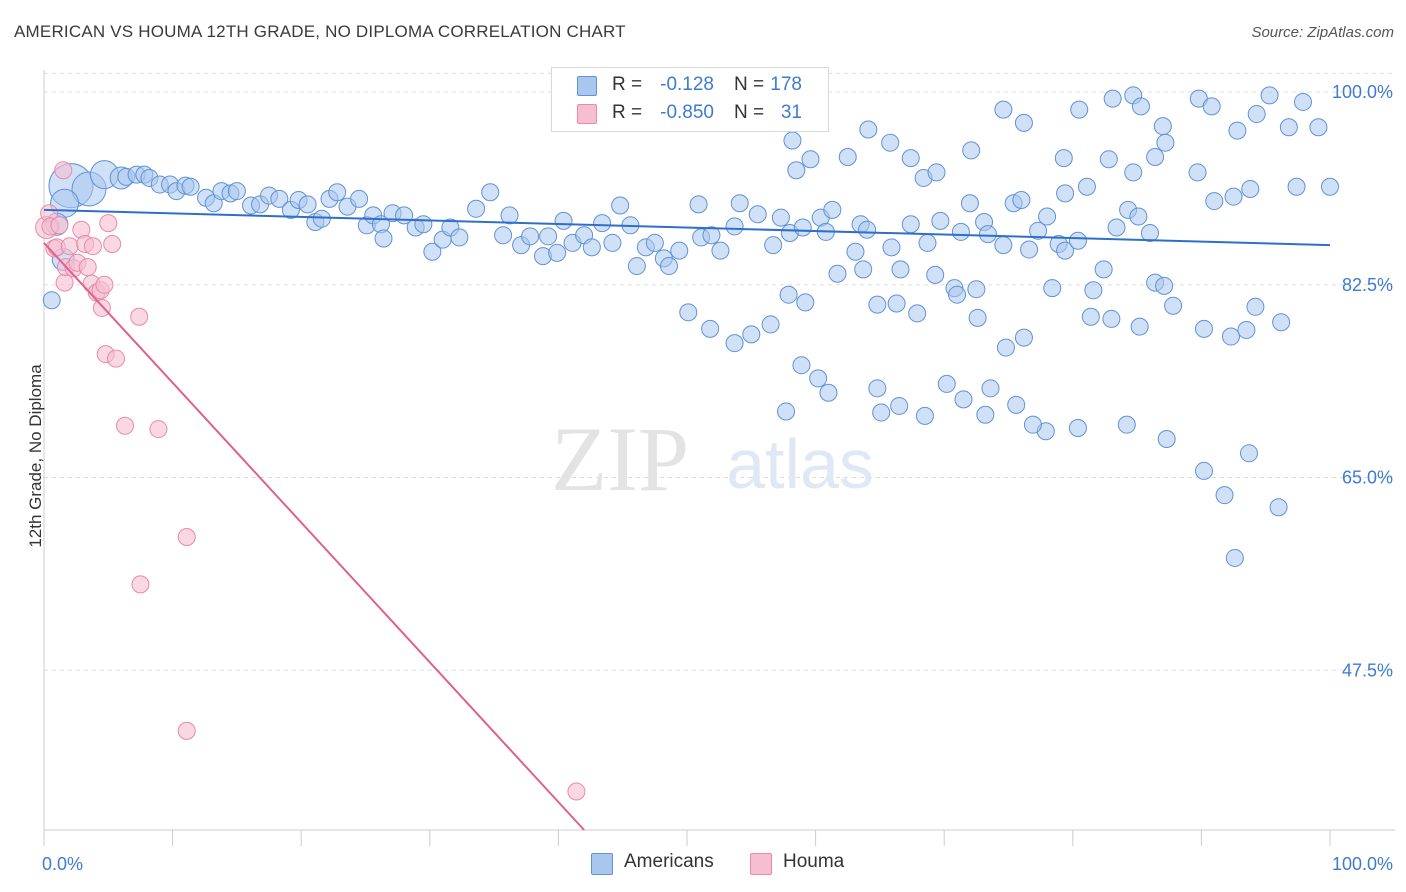  I want to click on legend-swatch-houma, so click(587, 114).